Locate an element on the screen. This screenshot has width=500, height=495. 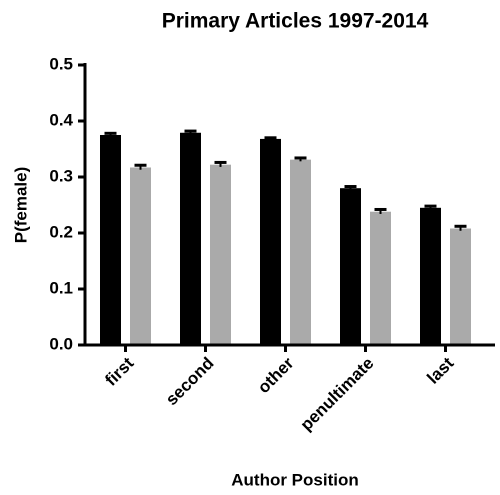
x-tick-label: second is located at coordinates (190, 382).